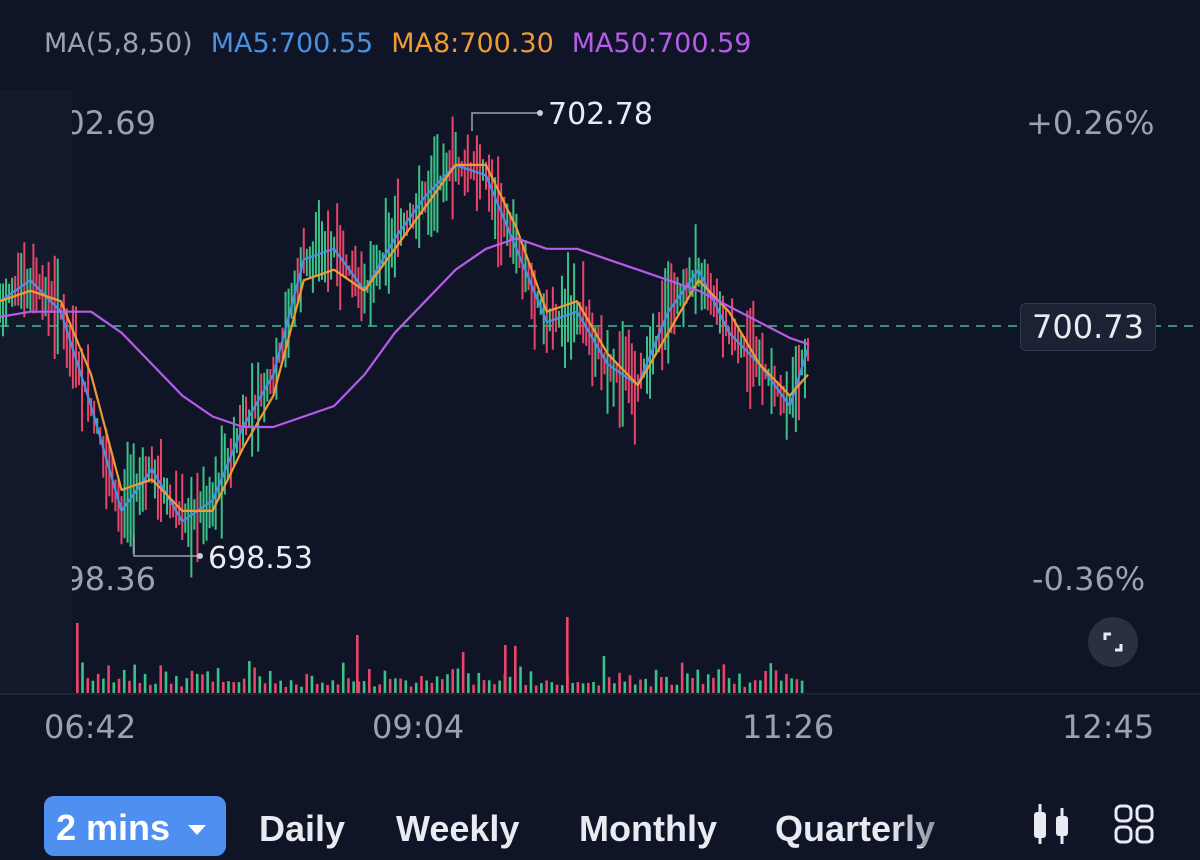  I want to click on tab-daily: Daily, so click(302, 828).